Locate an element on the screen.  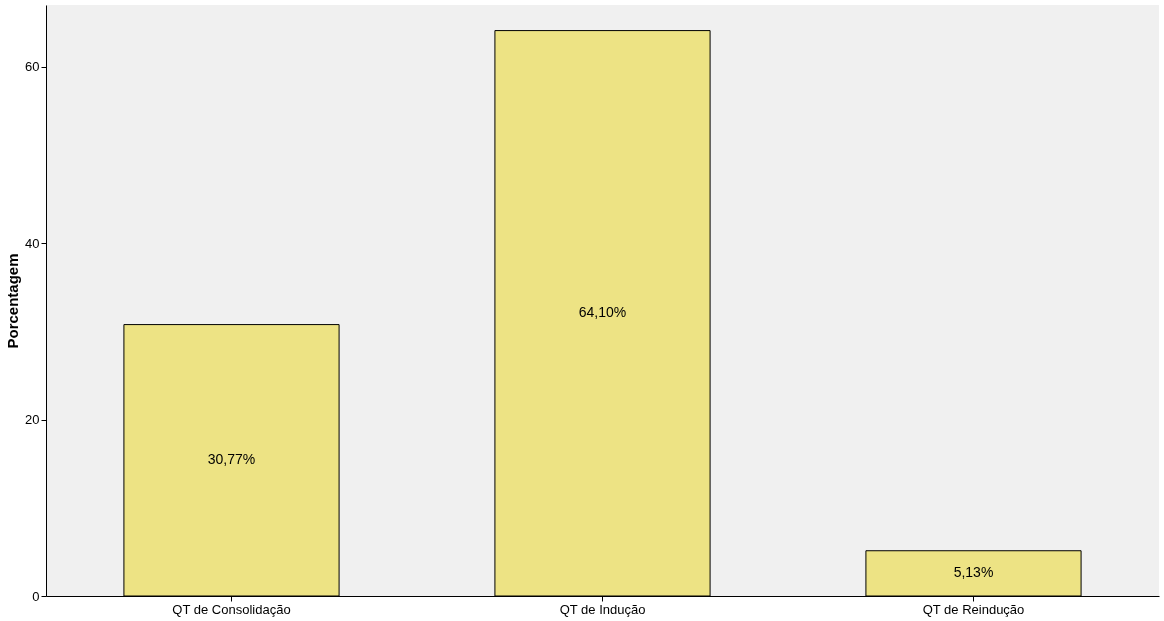
data-label: 5,13% is located at coordinates (973, 572).